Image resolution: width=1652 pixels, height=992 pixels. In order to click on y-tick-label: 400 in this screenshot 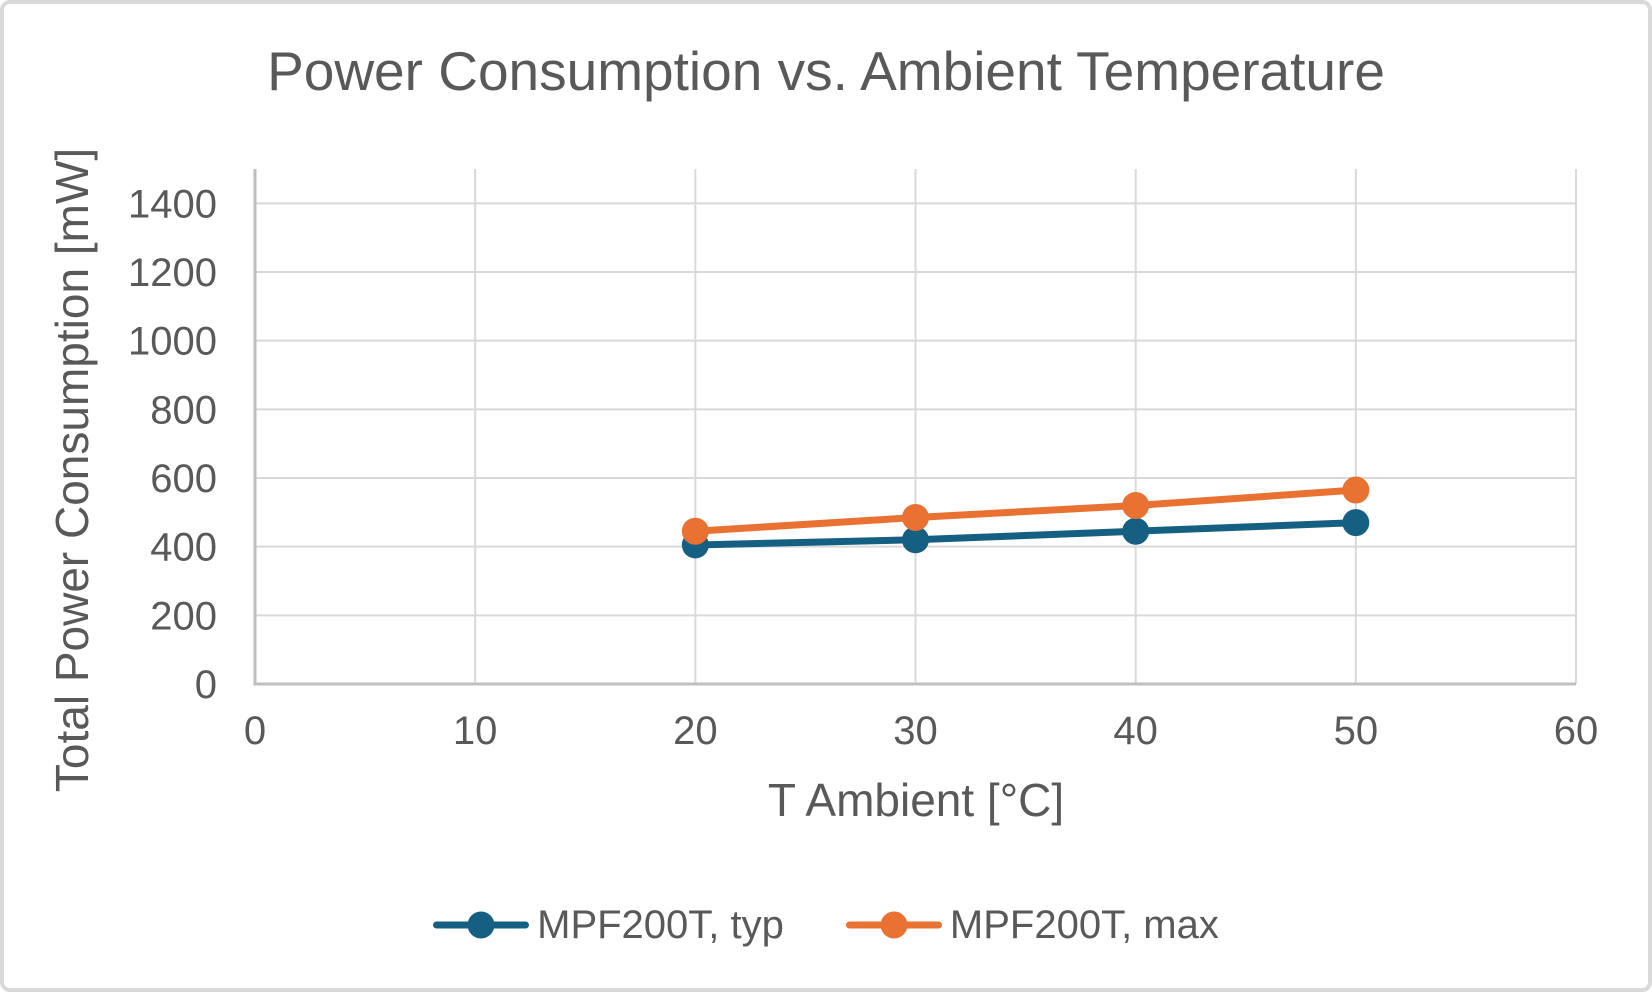, I will do `click(183, 548)`.